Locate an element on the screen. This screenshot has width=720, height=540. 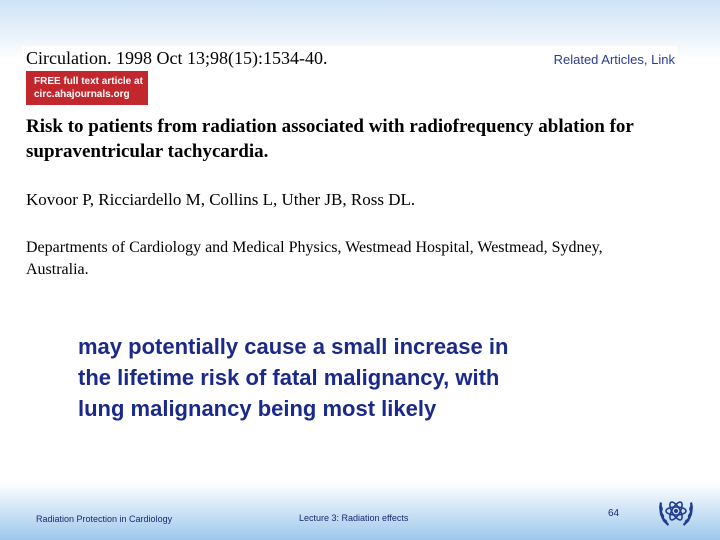
related-articles-link: Related Articles, Link is located at coordinates (614, 59).